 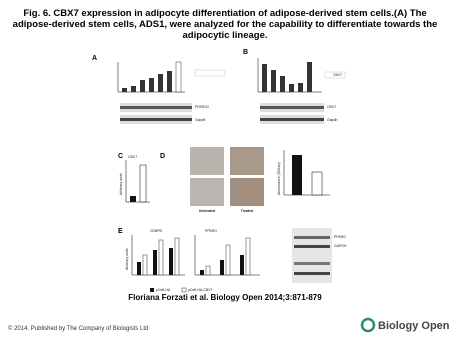 I want to click on chart-b, so click(x=289, y=75).